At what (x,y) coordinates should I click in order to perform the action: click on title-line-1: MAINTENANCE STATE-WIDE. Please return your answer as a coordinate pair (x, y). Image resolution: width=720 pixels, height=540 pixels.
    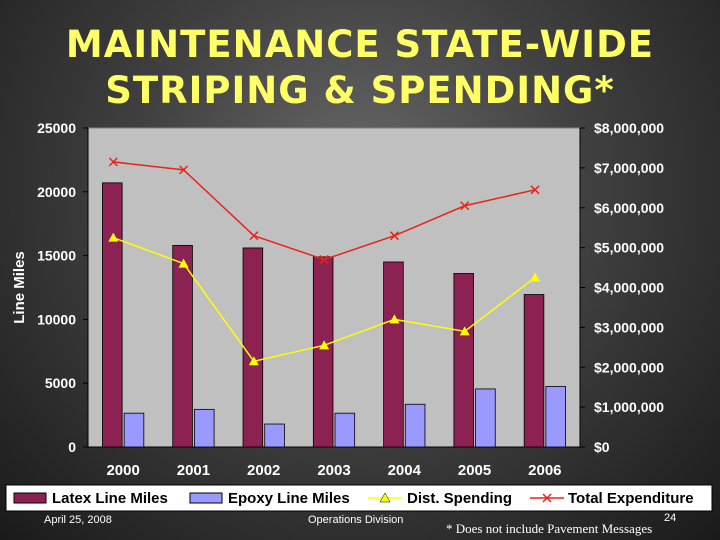
    Looking at the image, I should click on (360, 44).